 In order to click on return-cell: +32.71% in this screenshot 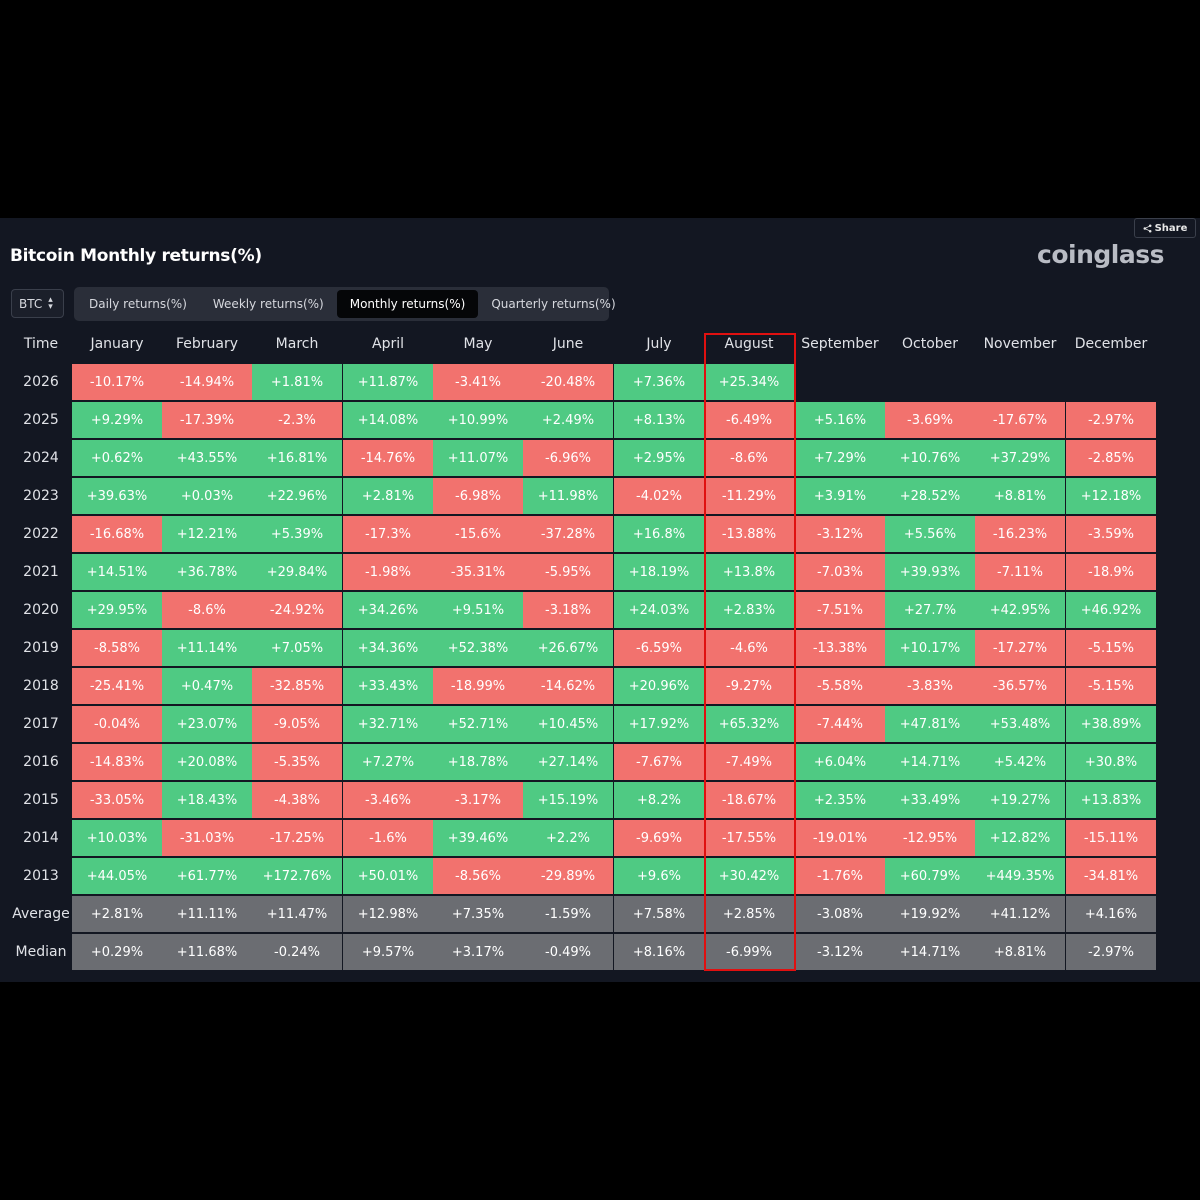, I will do `click(388, 724)`.